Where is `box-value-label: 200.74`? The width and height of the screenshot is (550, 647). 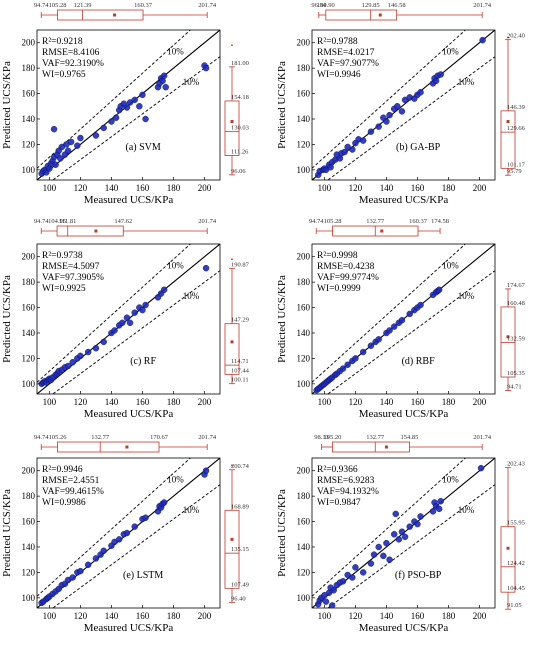
box-value-label: 200.74 is located at coordinates (240, 466).